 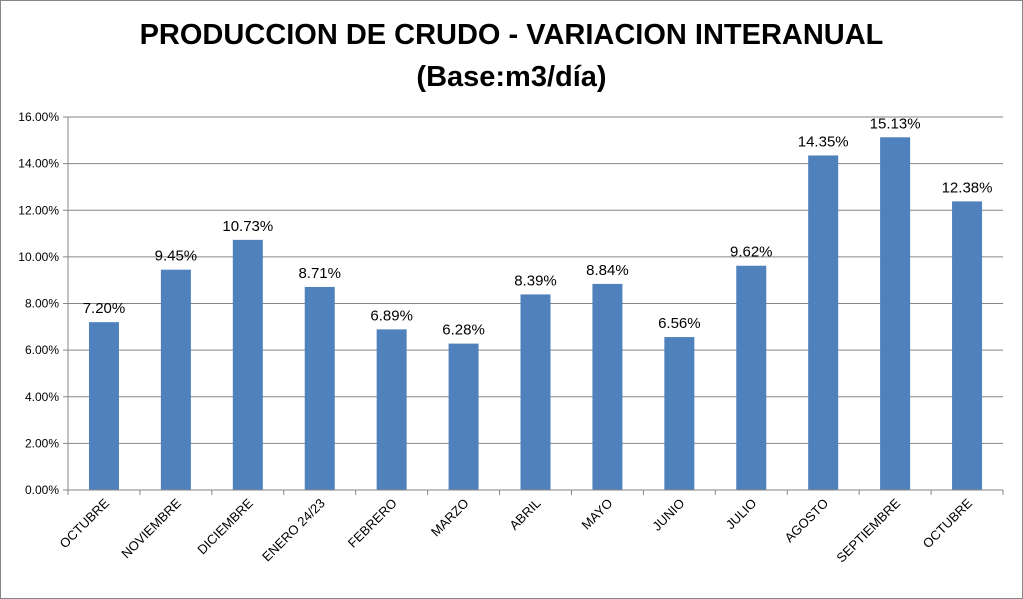 What do you see at coordinates (104, 308) in the screenshot?
I see `data-label: 7.20%` at bounding box center [104, 308].